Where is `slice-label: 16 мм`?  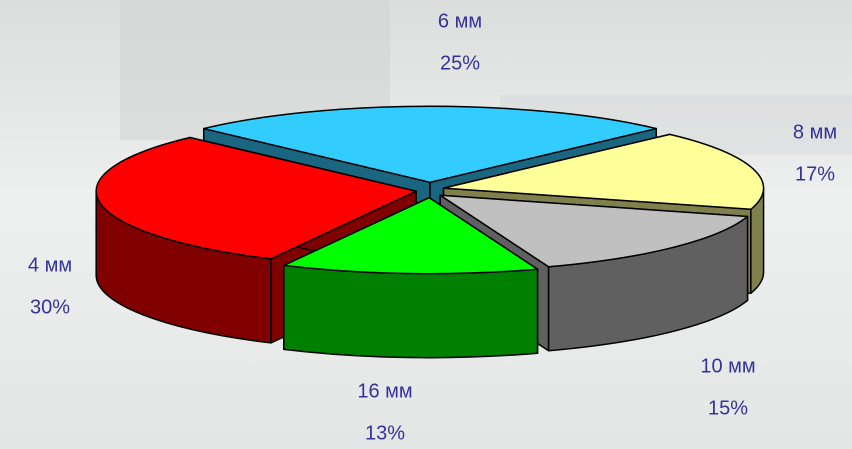 slice-label: 16 мм is located at coordinates (384, 391).